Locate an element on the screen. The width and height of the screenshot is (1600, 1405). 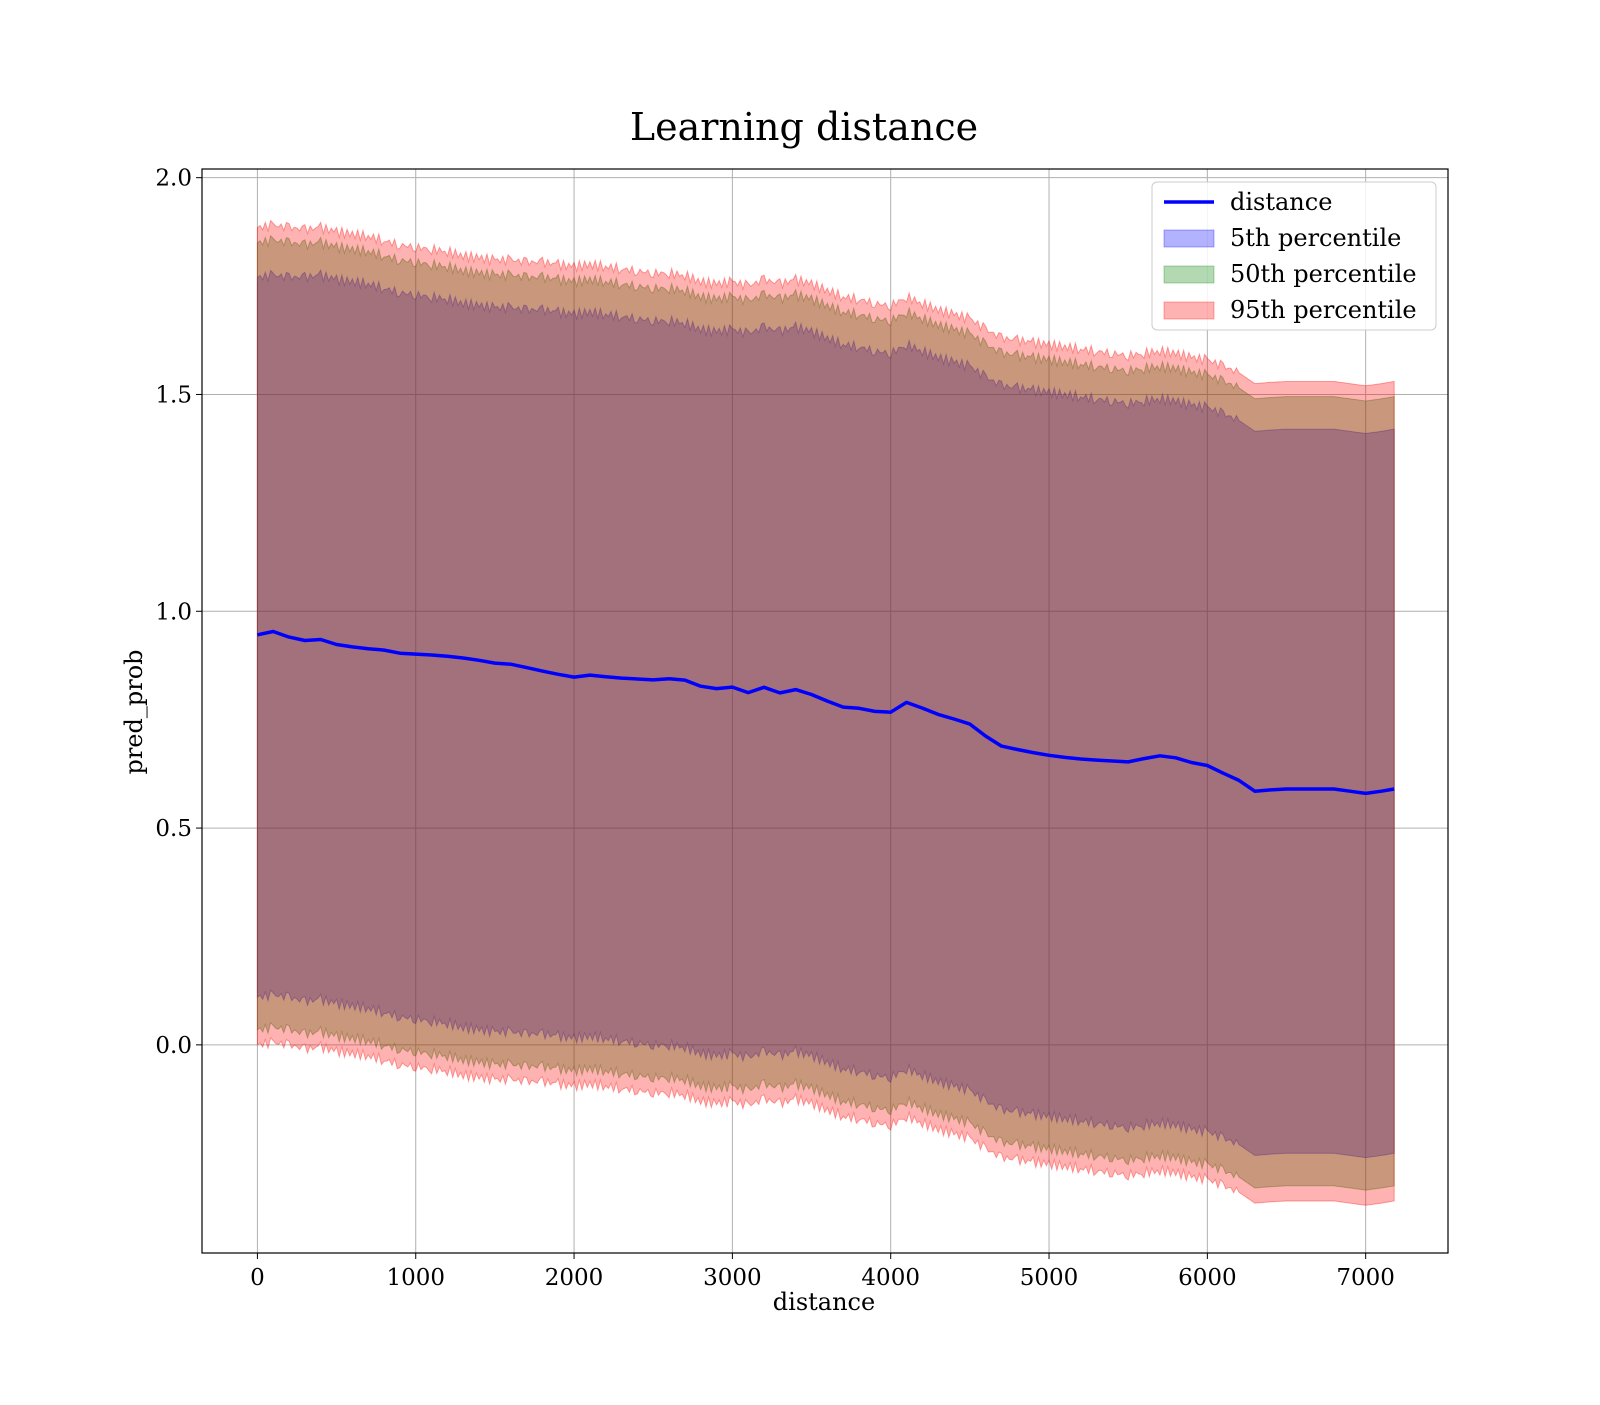
series-line-distance is located at coordinates (826, 712).